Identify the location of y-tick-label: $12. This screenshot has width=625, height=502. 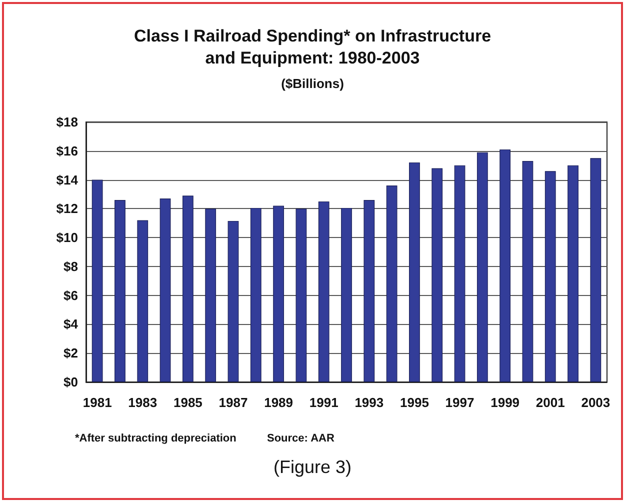
(67, 208).